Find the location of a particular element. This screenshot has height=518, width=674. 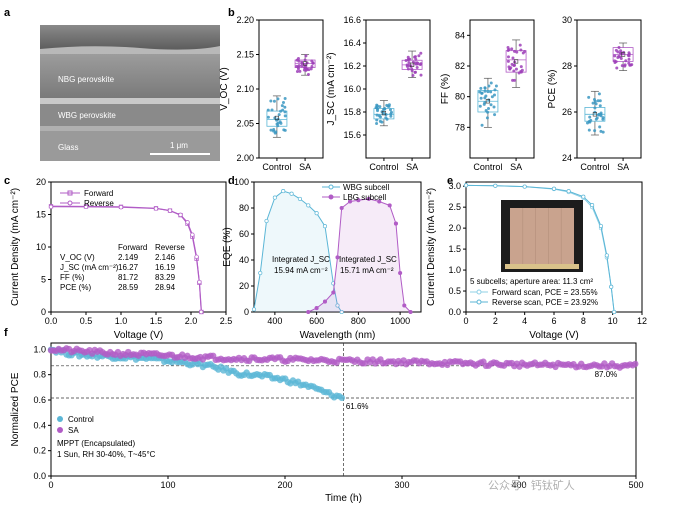

panel-label-a: a is located at coordinates (7, 13).